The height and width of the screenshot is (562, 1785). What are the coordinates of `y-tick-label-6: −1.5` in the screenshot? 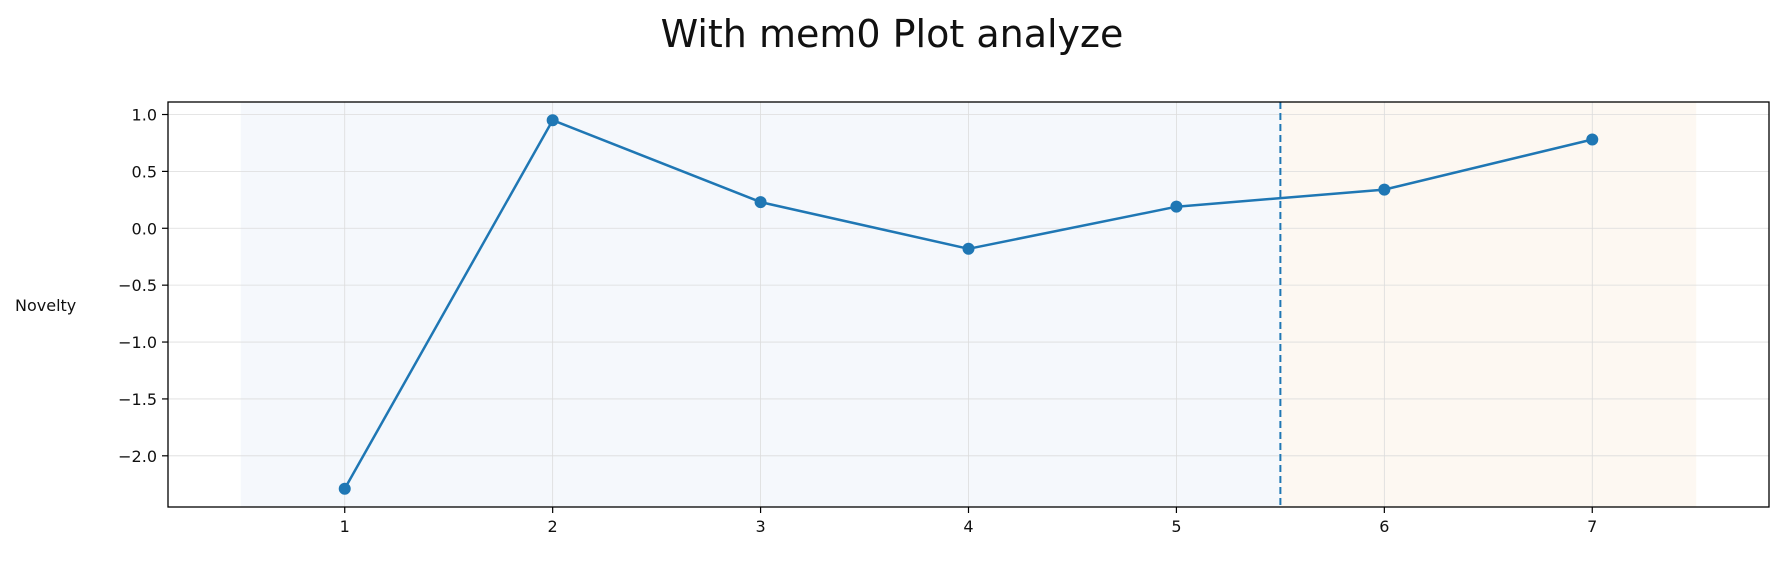 It's located at (137, 399).